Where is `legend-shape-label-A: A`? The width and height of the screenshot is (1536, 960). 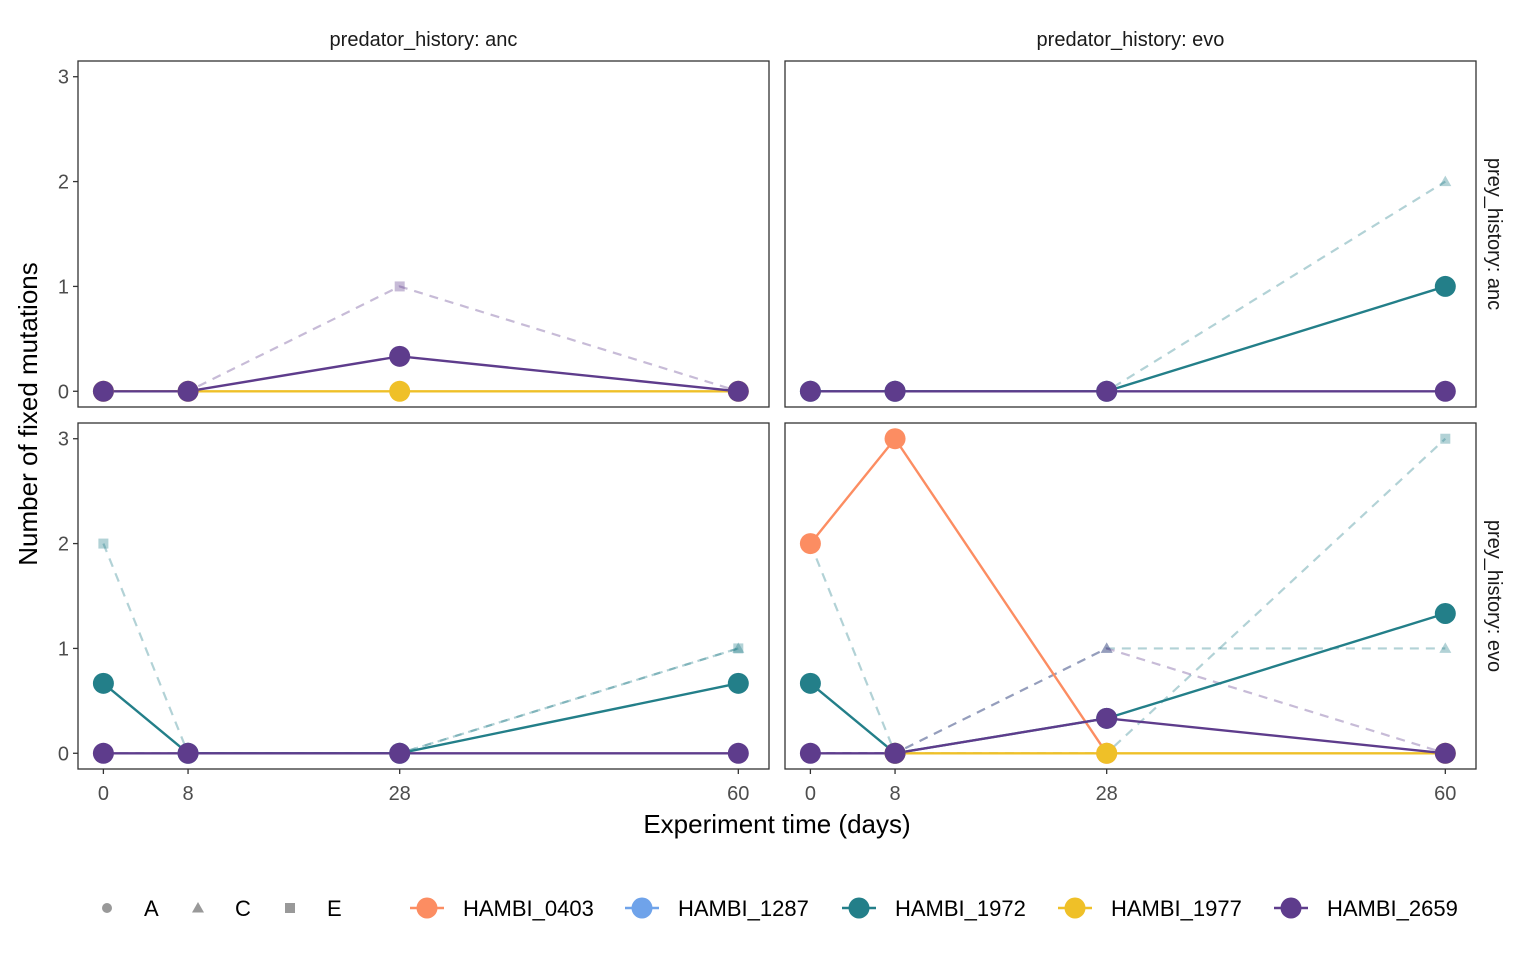
legend-shape-label-A: A is located at coordinates (151, 908).